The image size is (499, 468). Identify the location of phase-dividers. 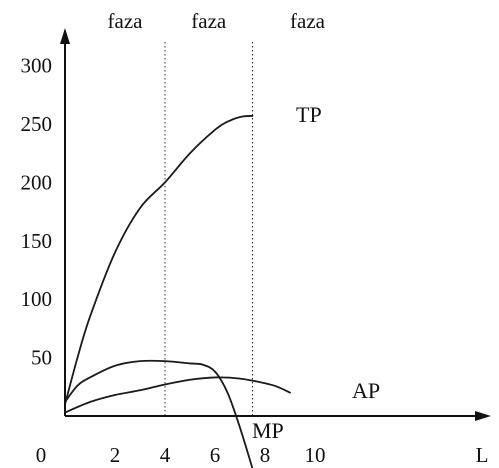
(208, 229).